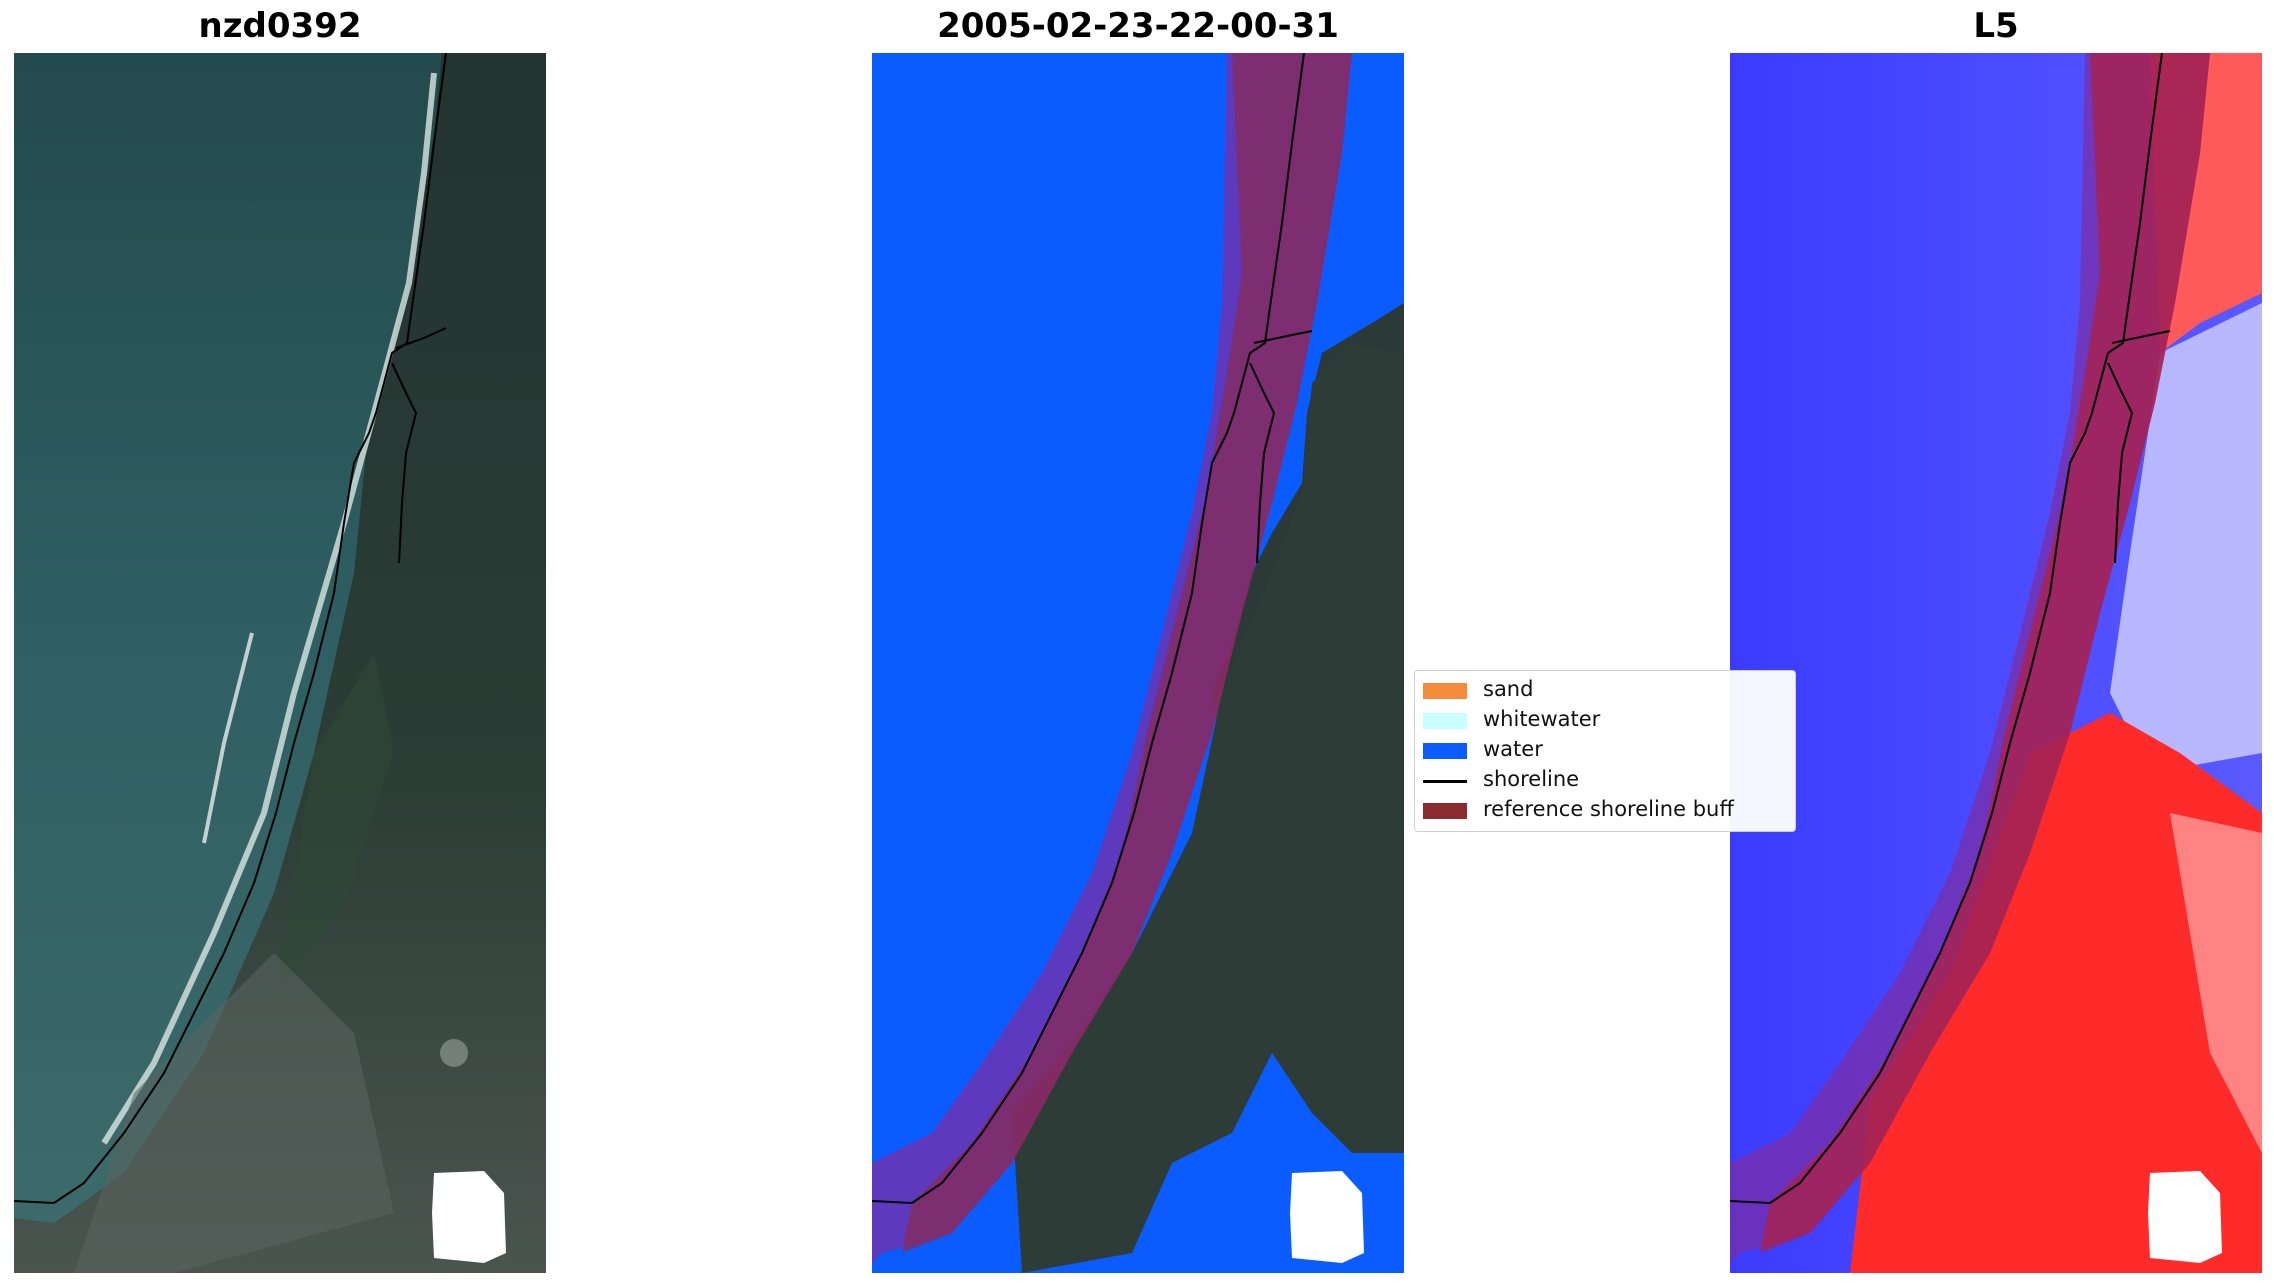  Describe the element at coordinates (280, 26) in the screenshot. I see `panel-title-1: nzd0392` at that location.